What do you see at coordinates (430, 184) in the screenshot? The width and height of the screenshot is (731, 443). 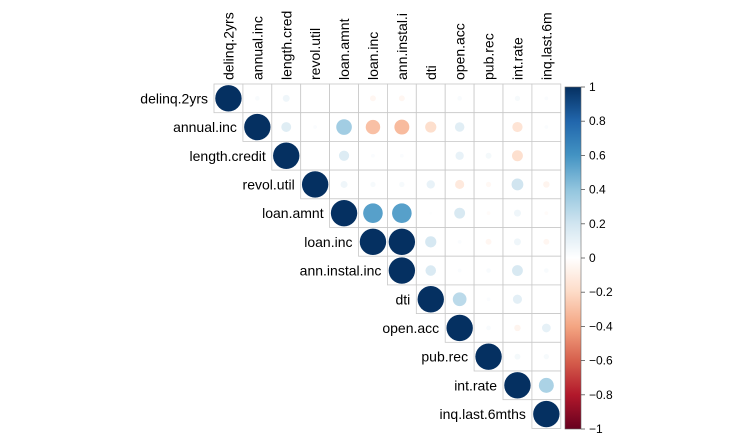 I see `corr-circle-revol.util-dti` at bounding box center [430, 184].